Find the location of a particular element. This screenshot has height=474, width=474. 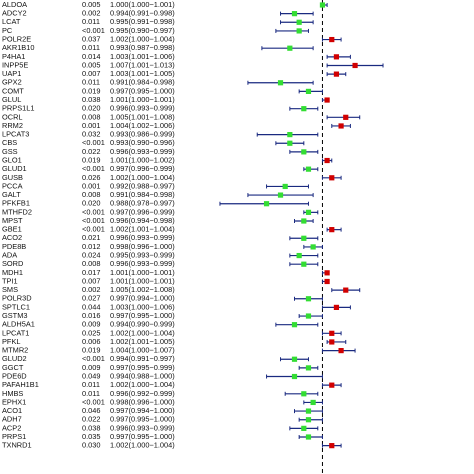

gene-label: GLUL is located at coordinates (11, 99).